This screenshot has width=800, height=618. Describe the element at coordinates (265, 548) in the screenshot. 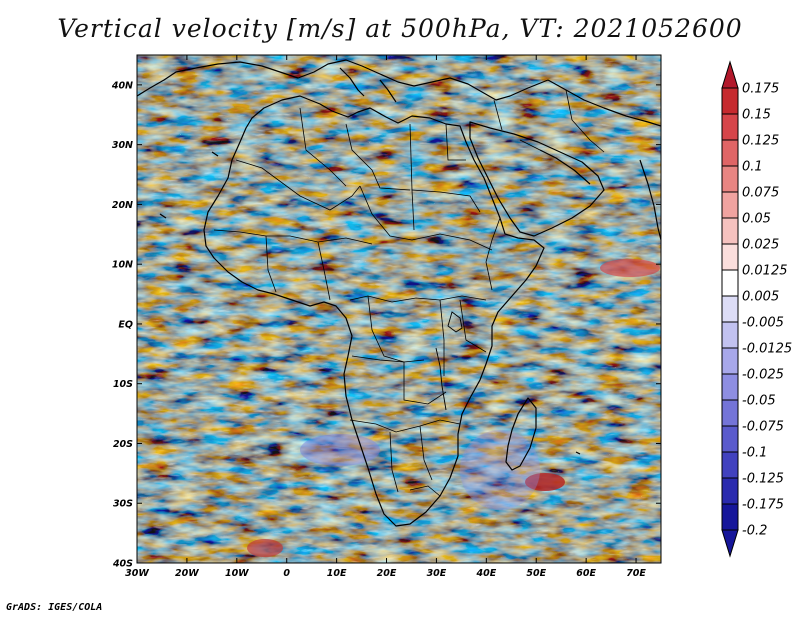

I see `ascent-patch-south-atlantic` at that location.